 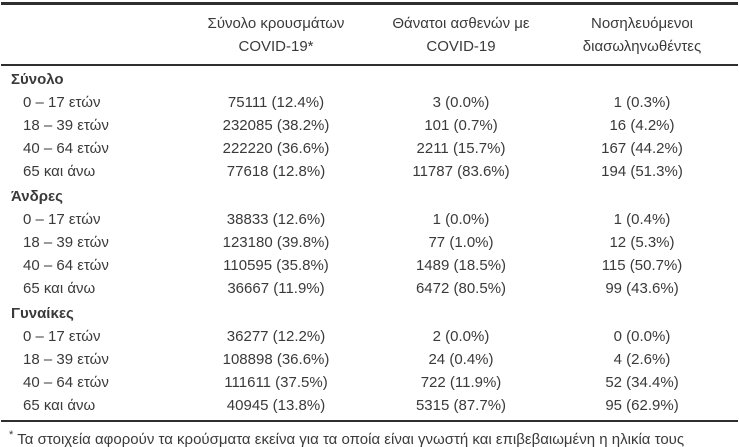 I want to click on cases-cell: 110595 (35.8%), so click(x=276, y=265).